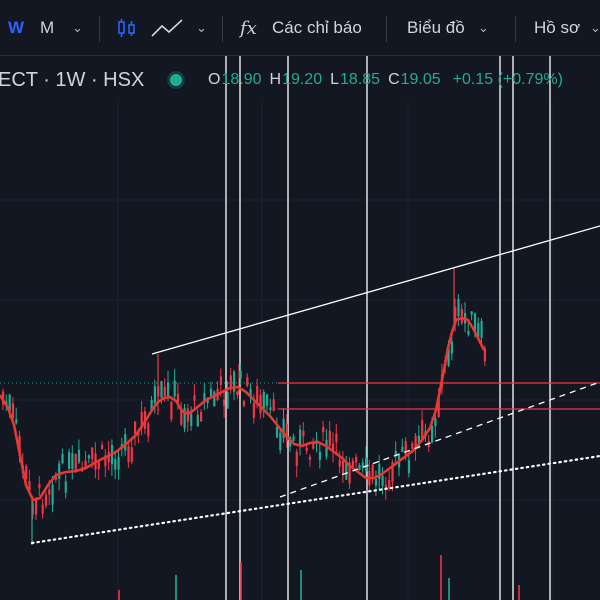  I want to click on line-chart-icon, so click(167, 28).